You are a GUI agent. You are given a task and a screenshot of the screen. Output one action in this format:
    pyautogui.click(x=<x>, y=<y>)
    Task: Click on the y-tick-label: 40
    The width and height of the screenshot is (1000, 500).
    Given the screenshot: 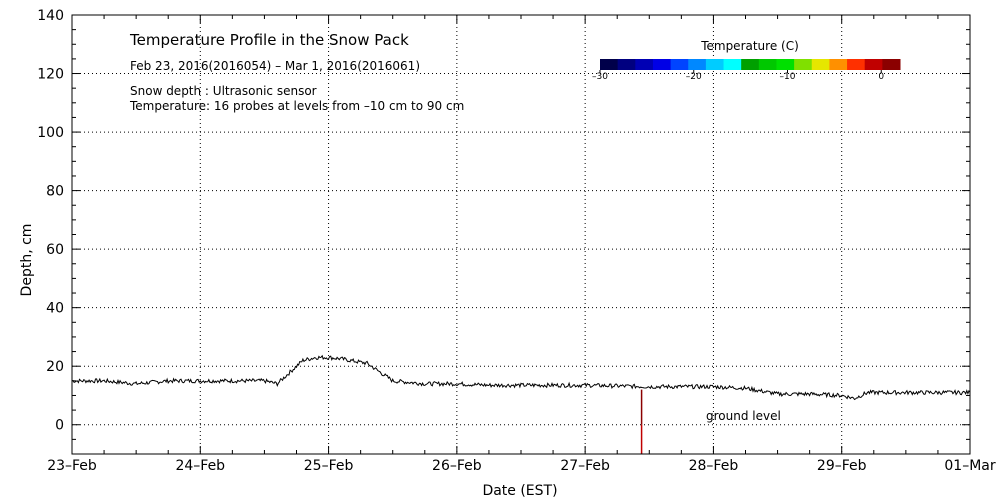 What is the action you would take?
    pyautogui.click(x=55, y=309)
    